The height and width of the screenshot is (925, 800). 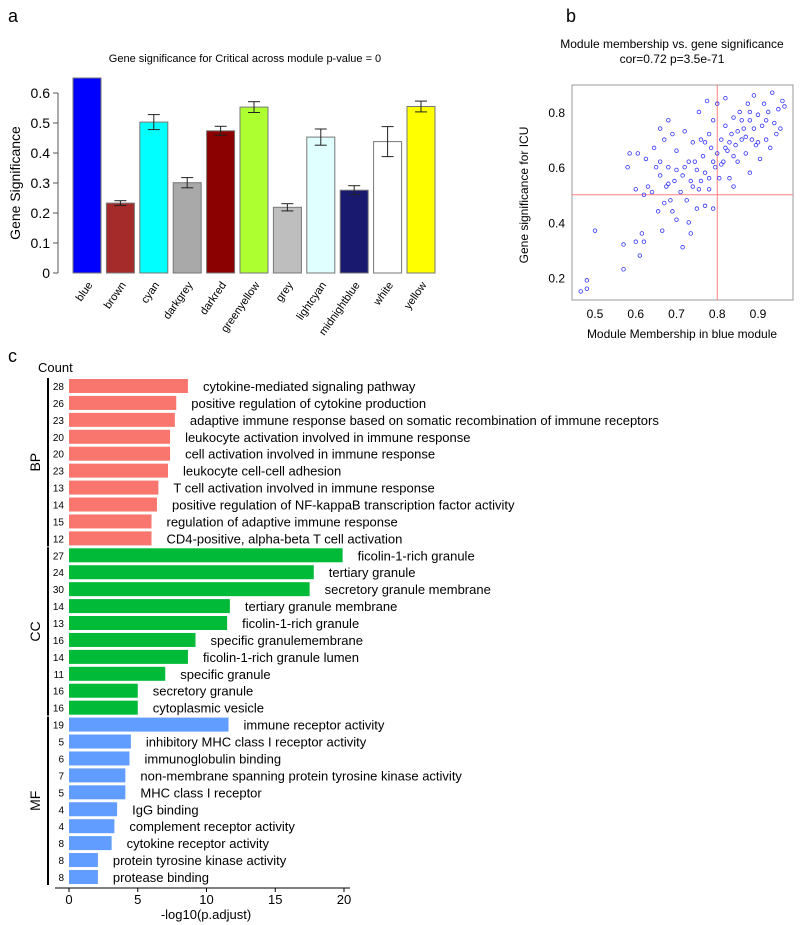 What do you see at coordinates (165, 809) in the screenshot?
I see `term-label: IgG binding` at bounding box center [165, 809].